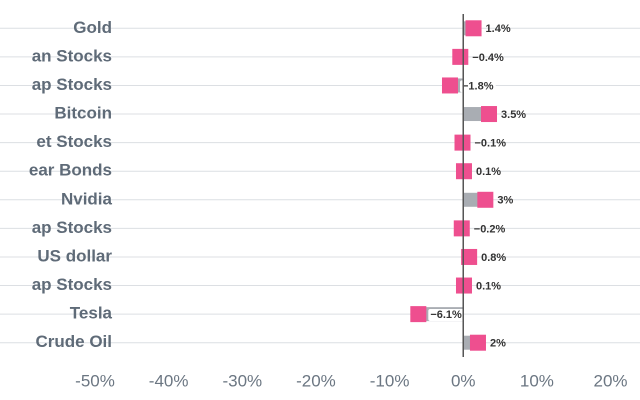 Image resolution: width=640 pixels, height=400 pixels. I want to click on value-label: 3.5%, so click(513, 115).